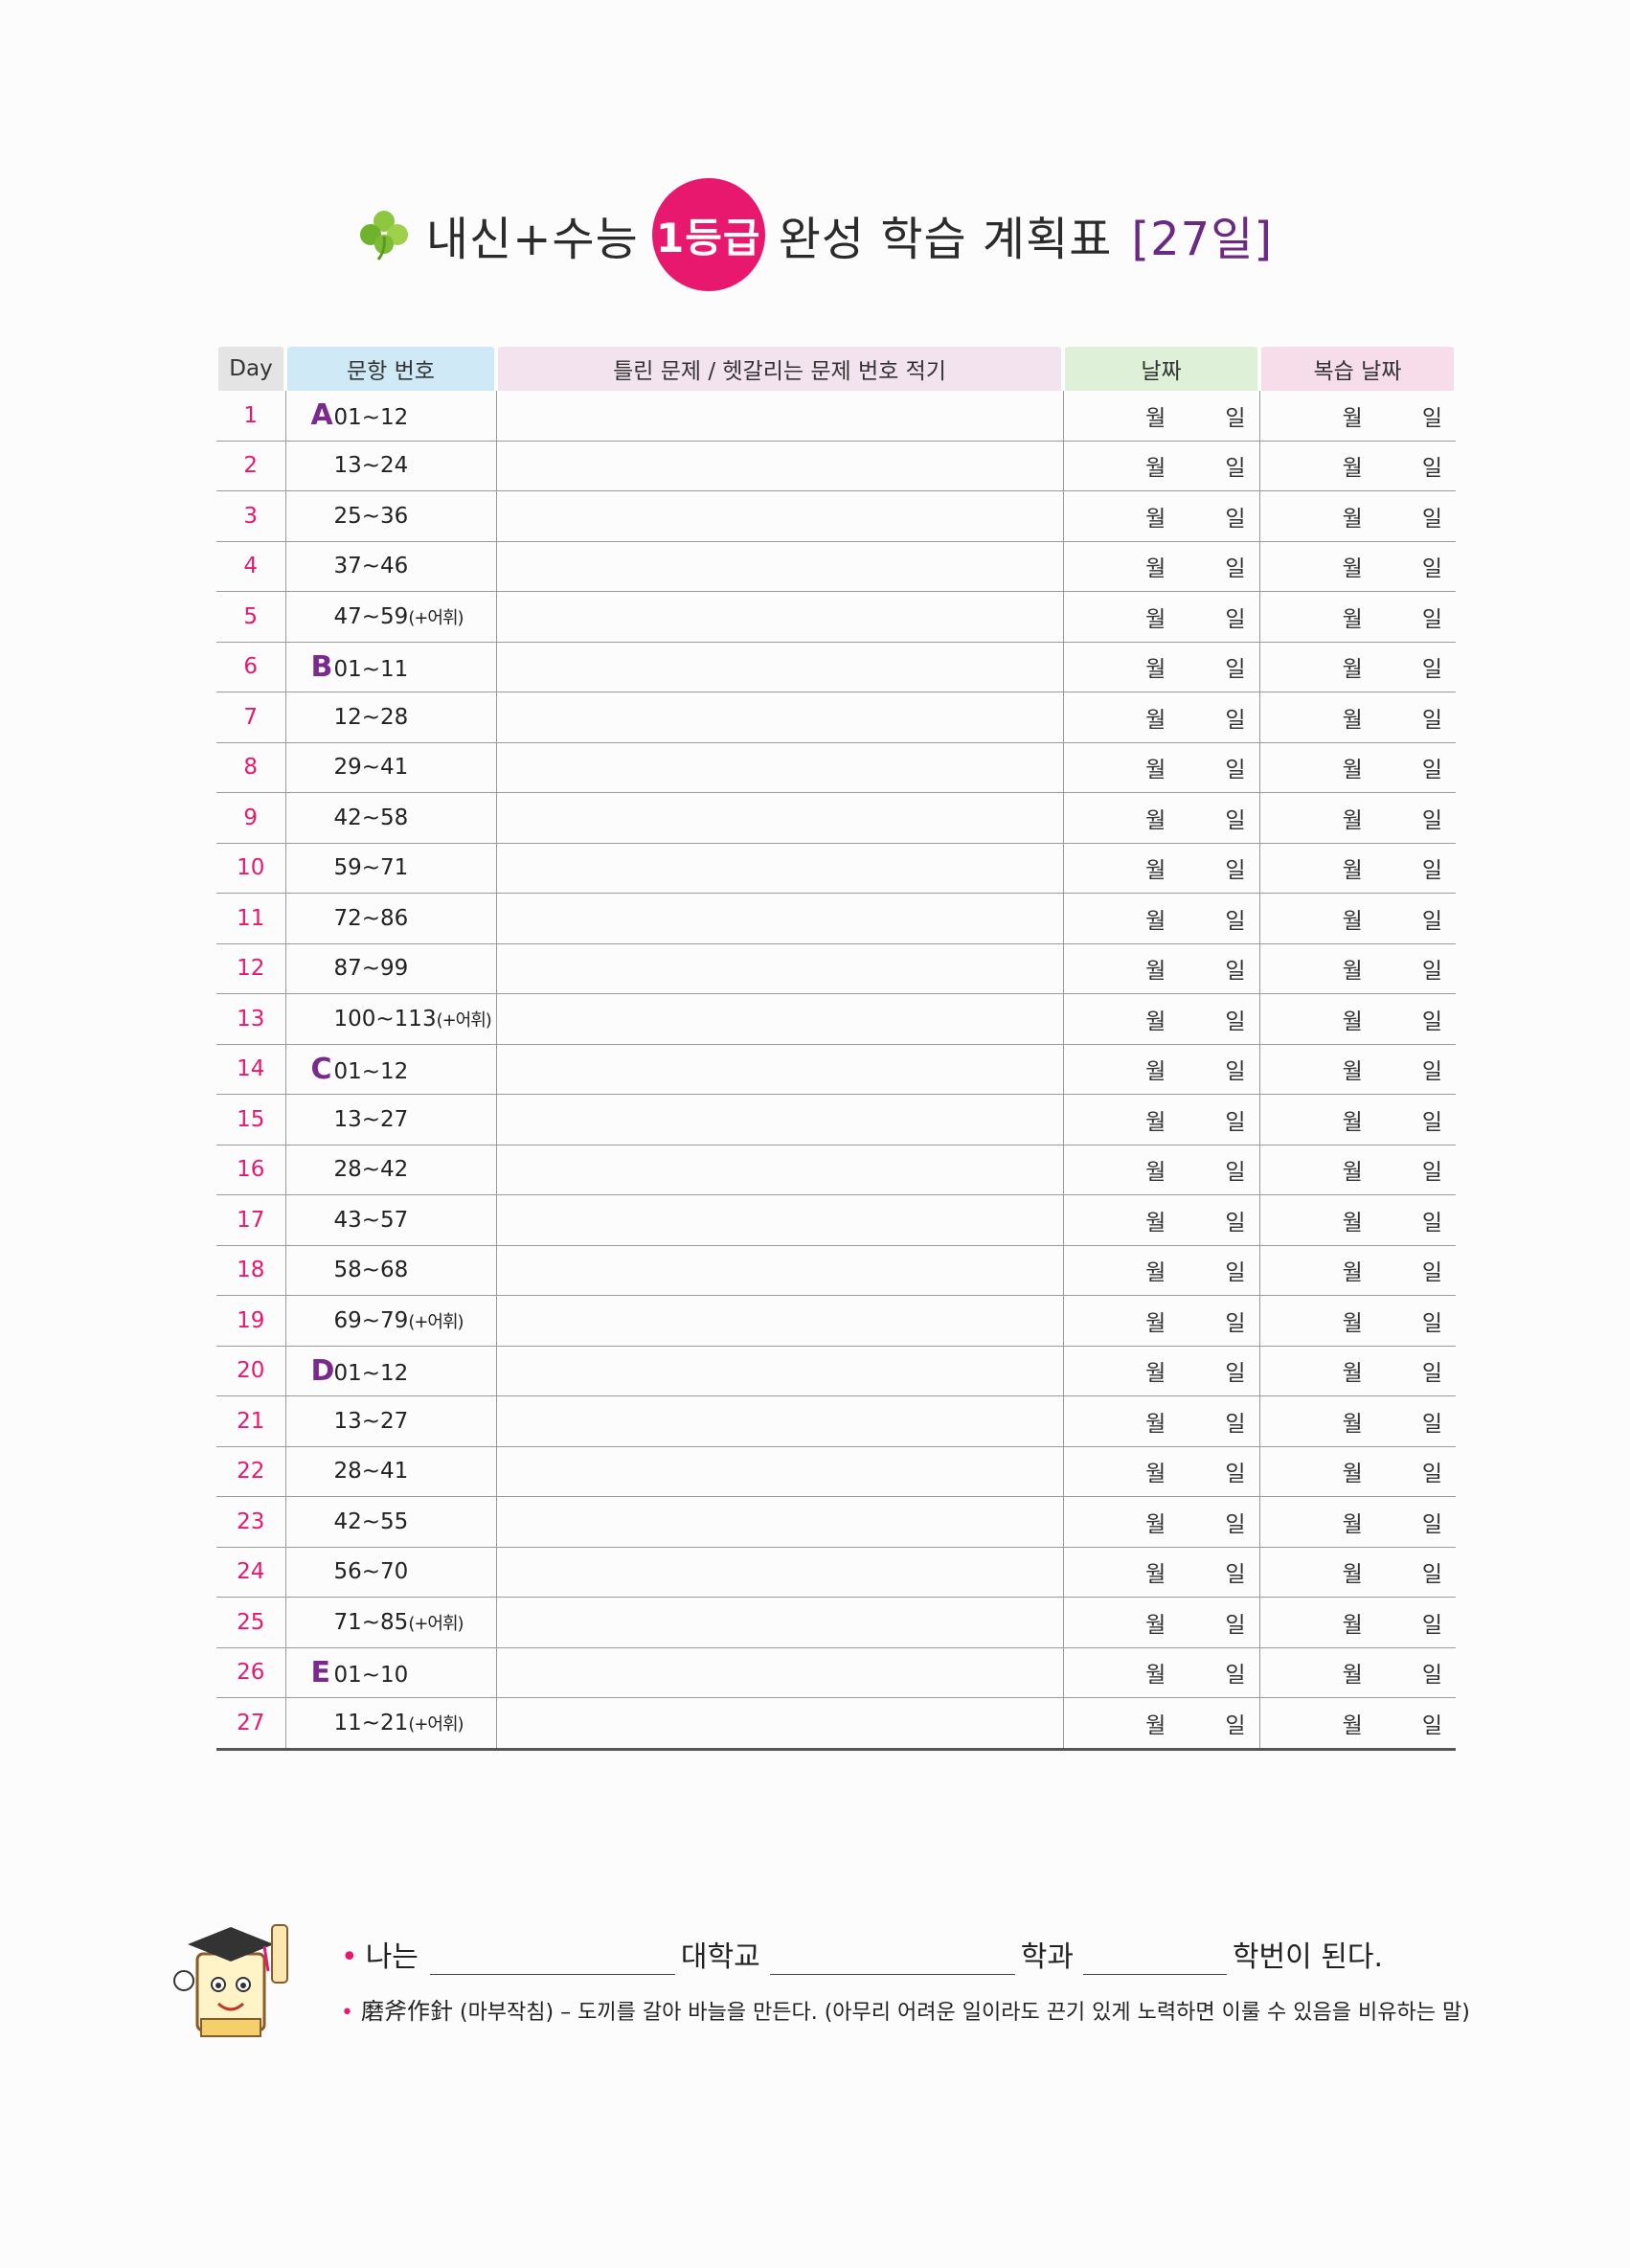 This screenshot has height=2268, width=1630. What do you see at coordinates (383, 236) in the screenshot?
I see `clover-icon` at bounding box center [383, 236].